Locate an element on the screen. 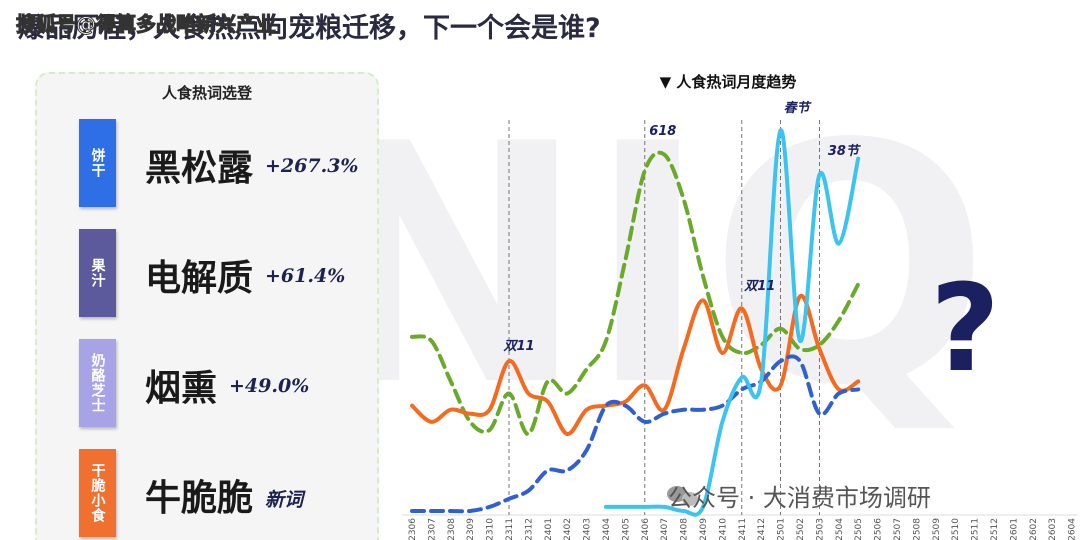  x-tick-label: 2604 is located at coordinates (1073, 529).